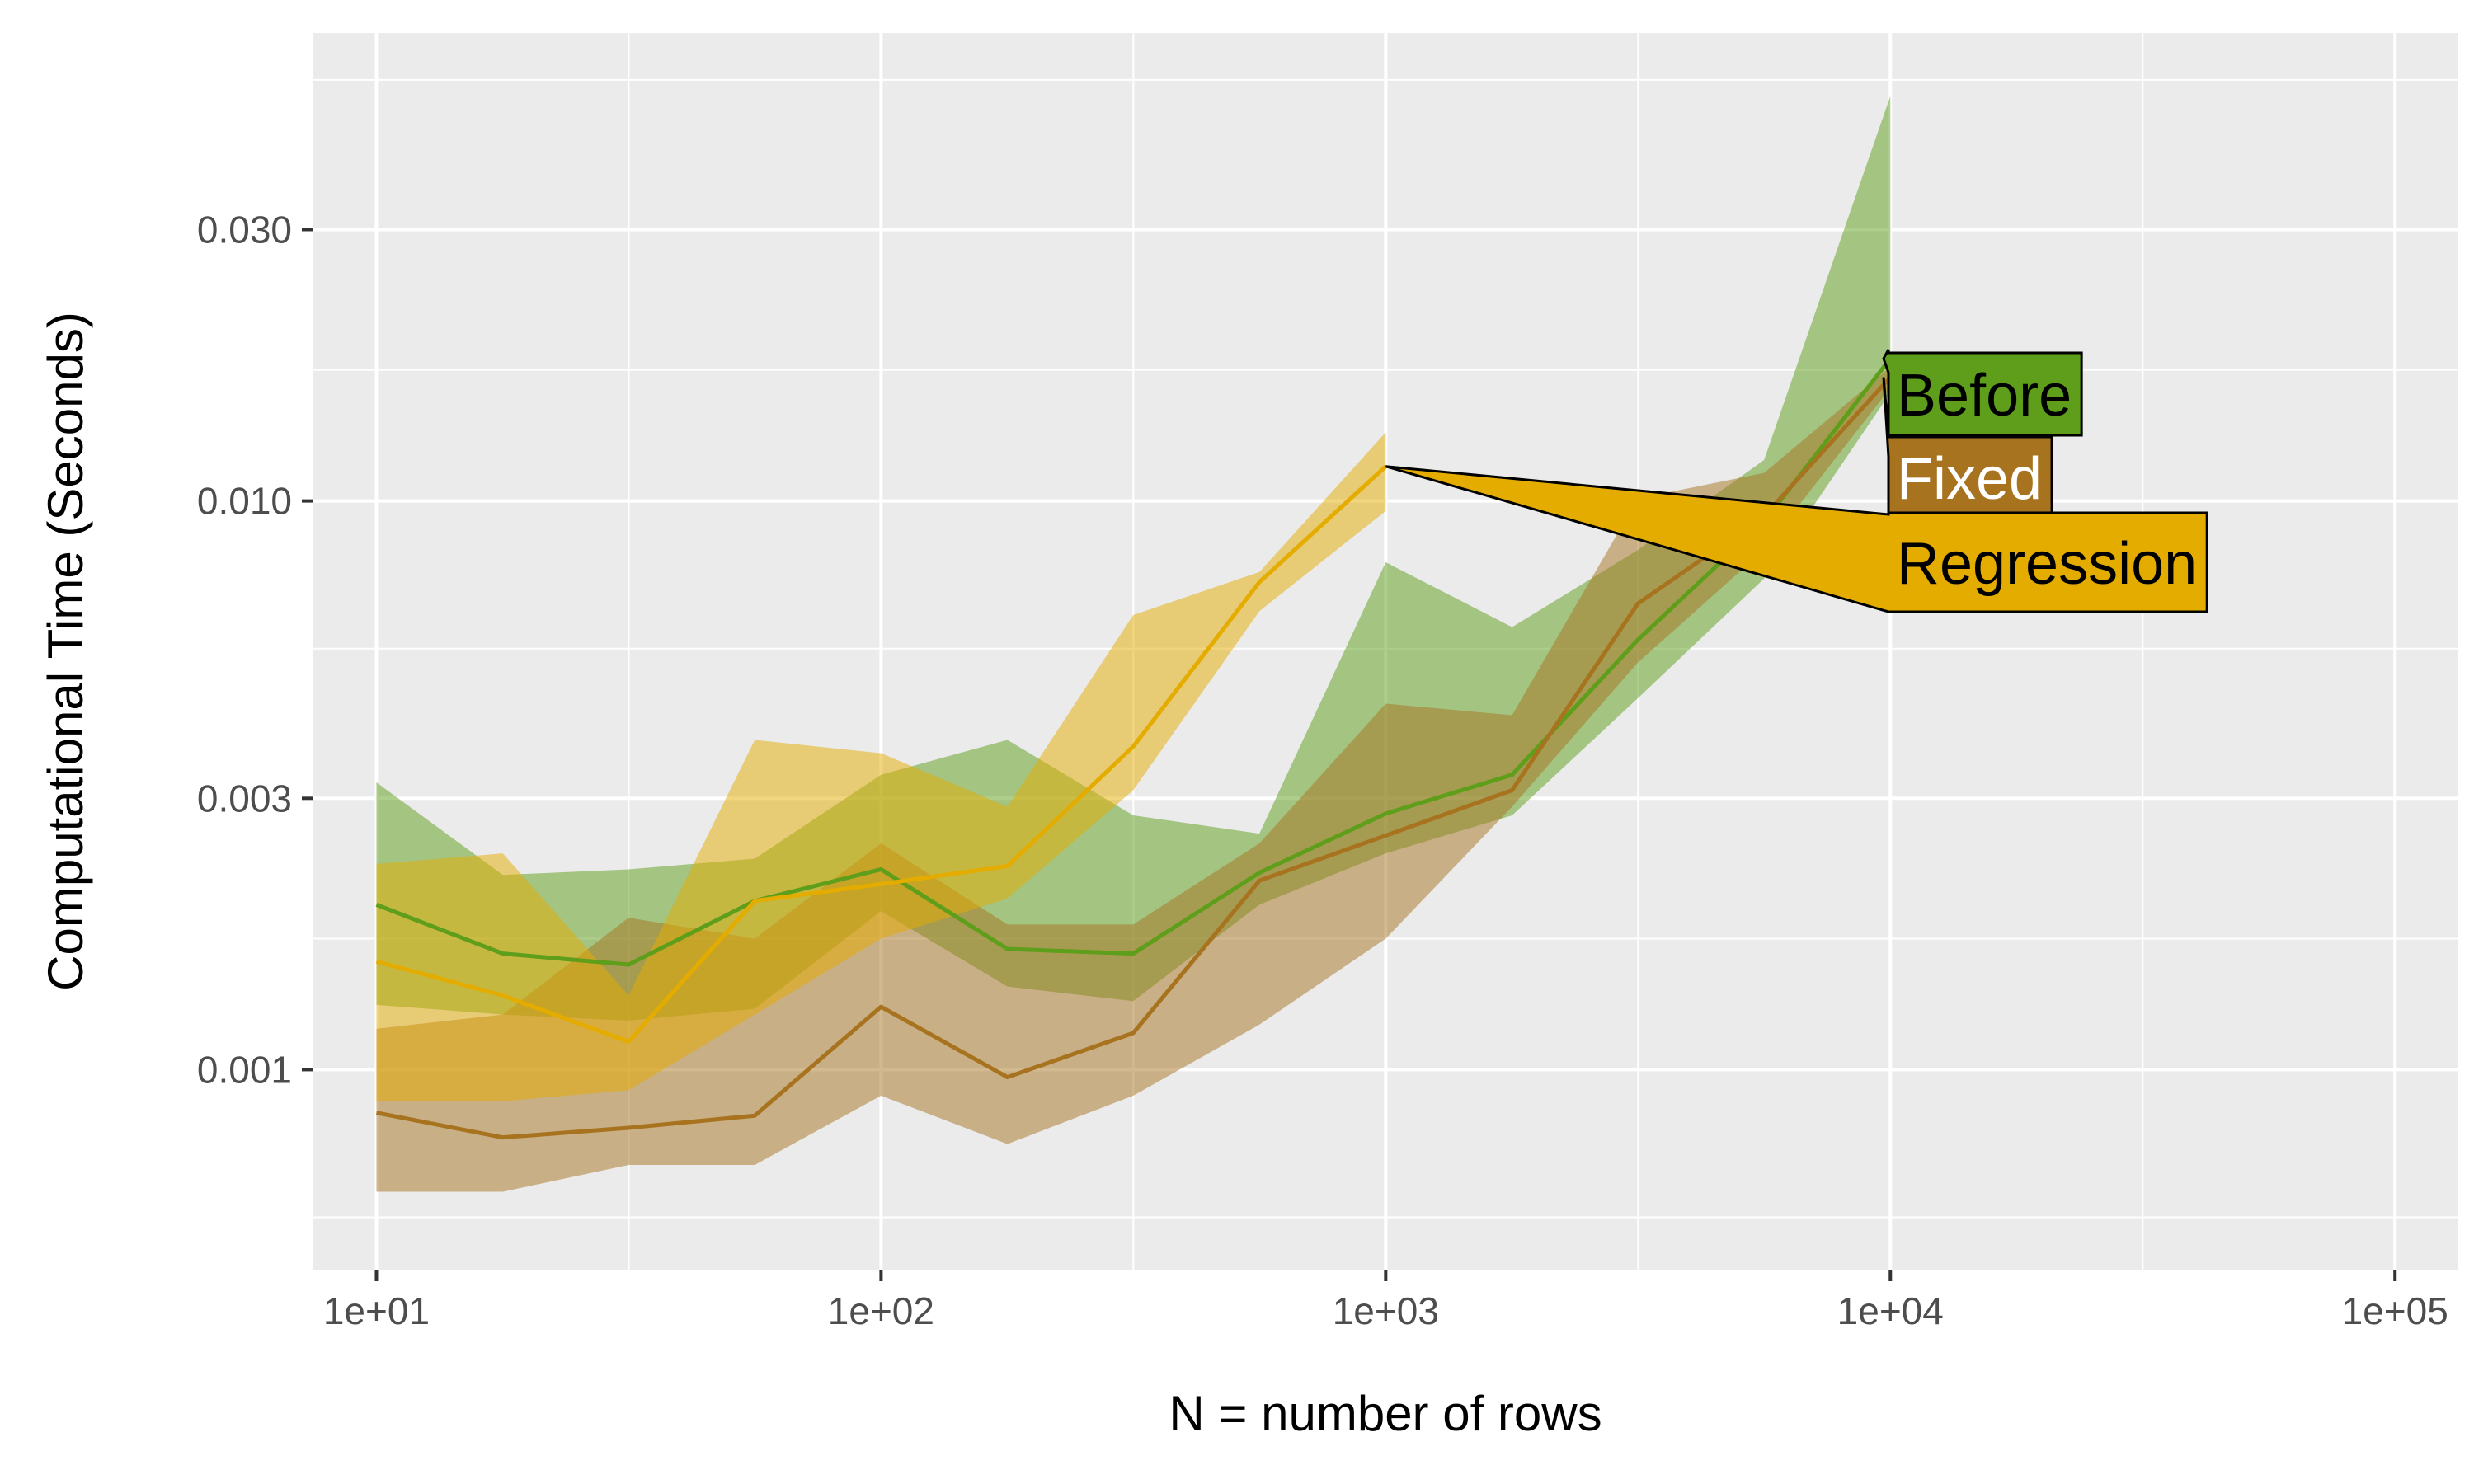 This screenshot has width=2474, height=1484. What do you see at coordinates (65, 651) in the screenshot?
I see `y-axis-title: Computational Time (Seconds)` at bounding box center [65, 651].